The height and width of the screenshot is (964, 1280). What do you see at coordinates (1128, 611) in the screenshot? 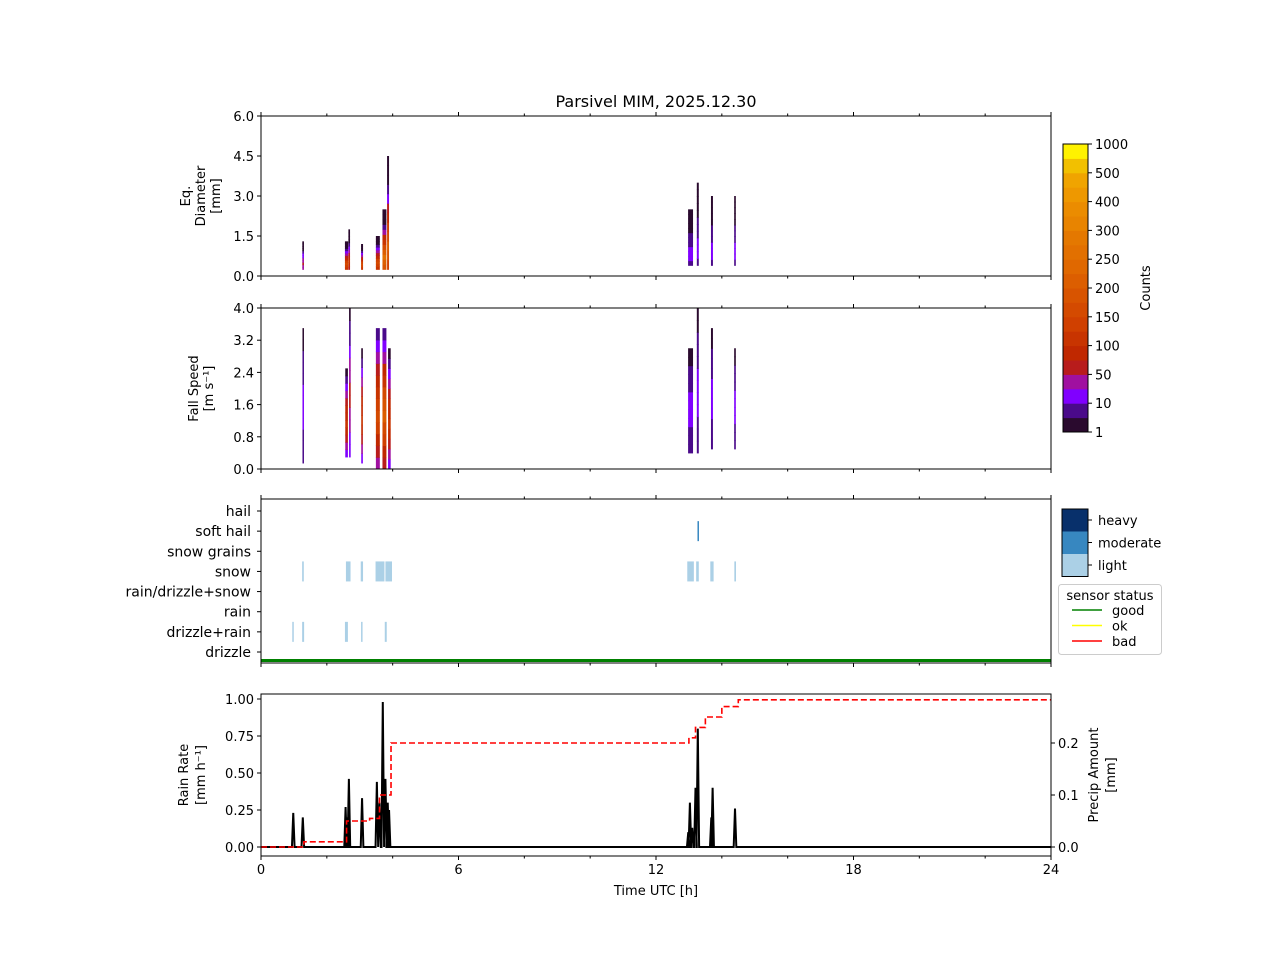
I see `legend-label: good` at bounding box center [1128, 611].